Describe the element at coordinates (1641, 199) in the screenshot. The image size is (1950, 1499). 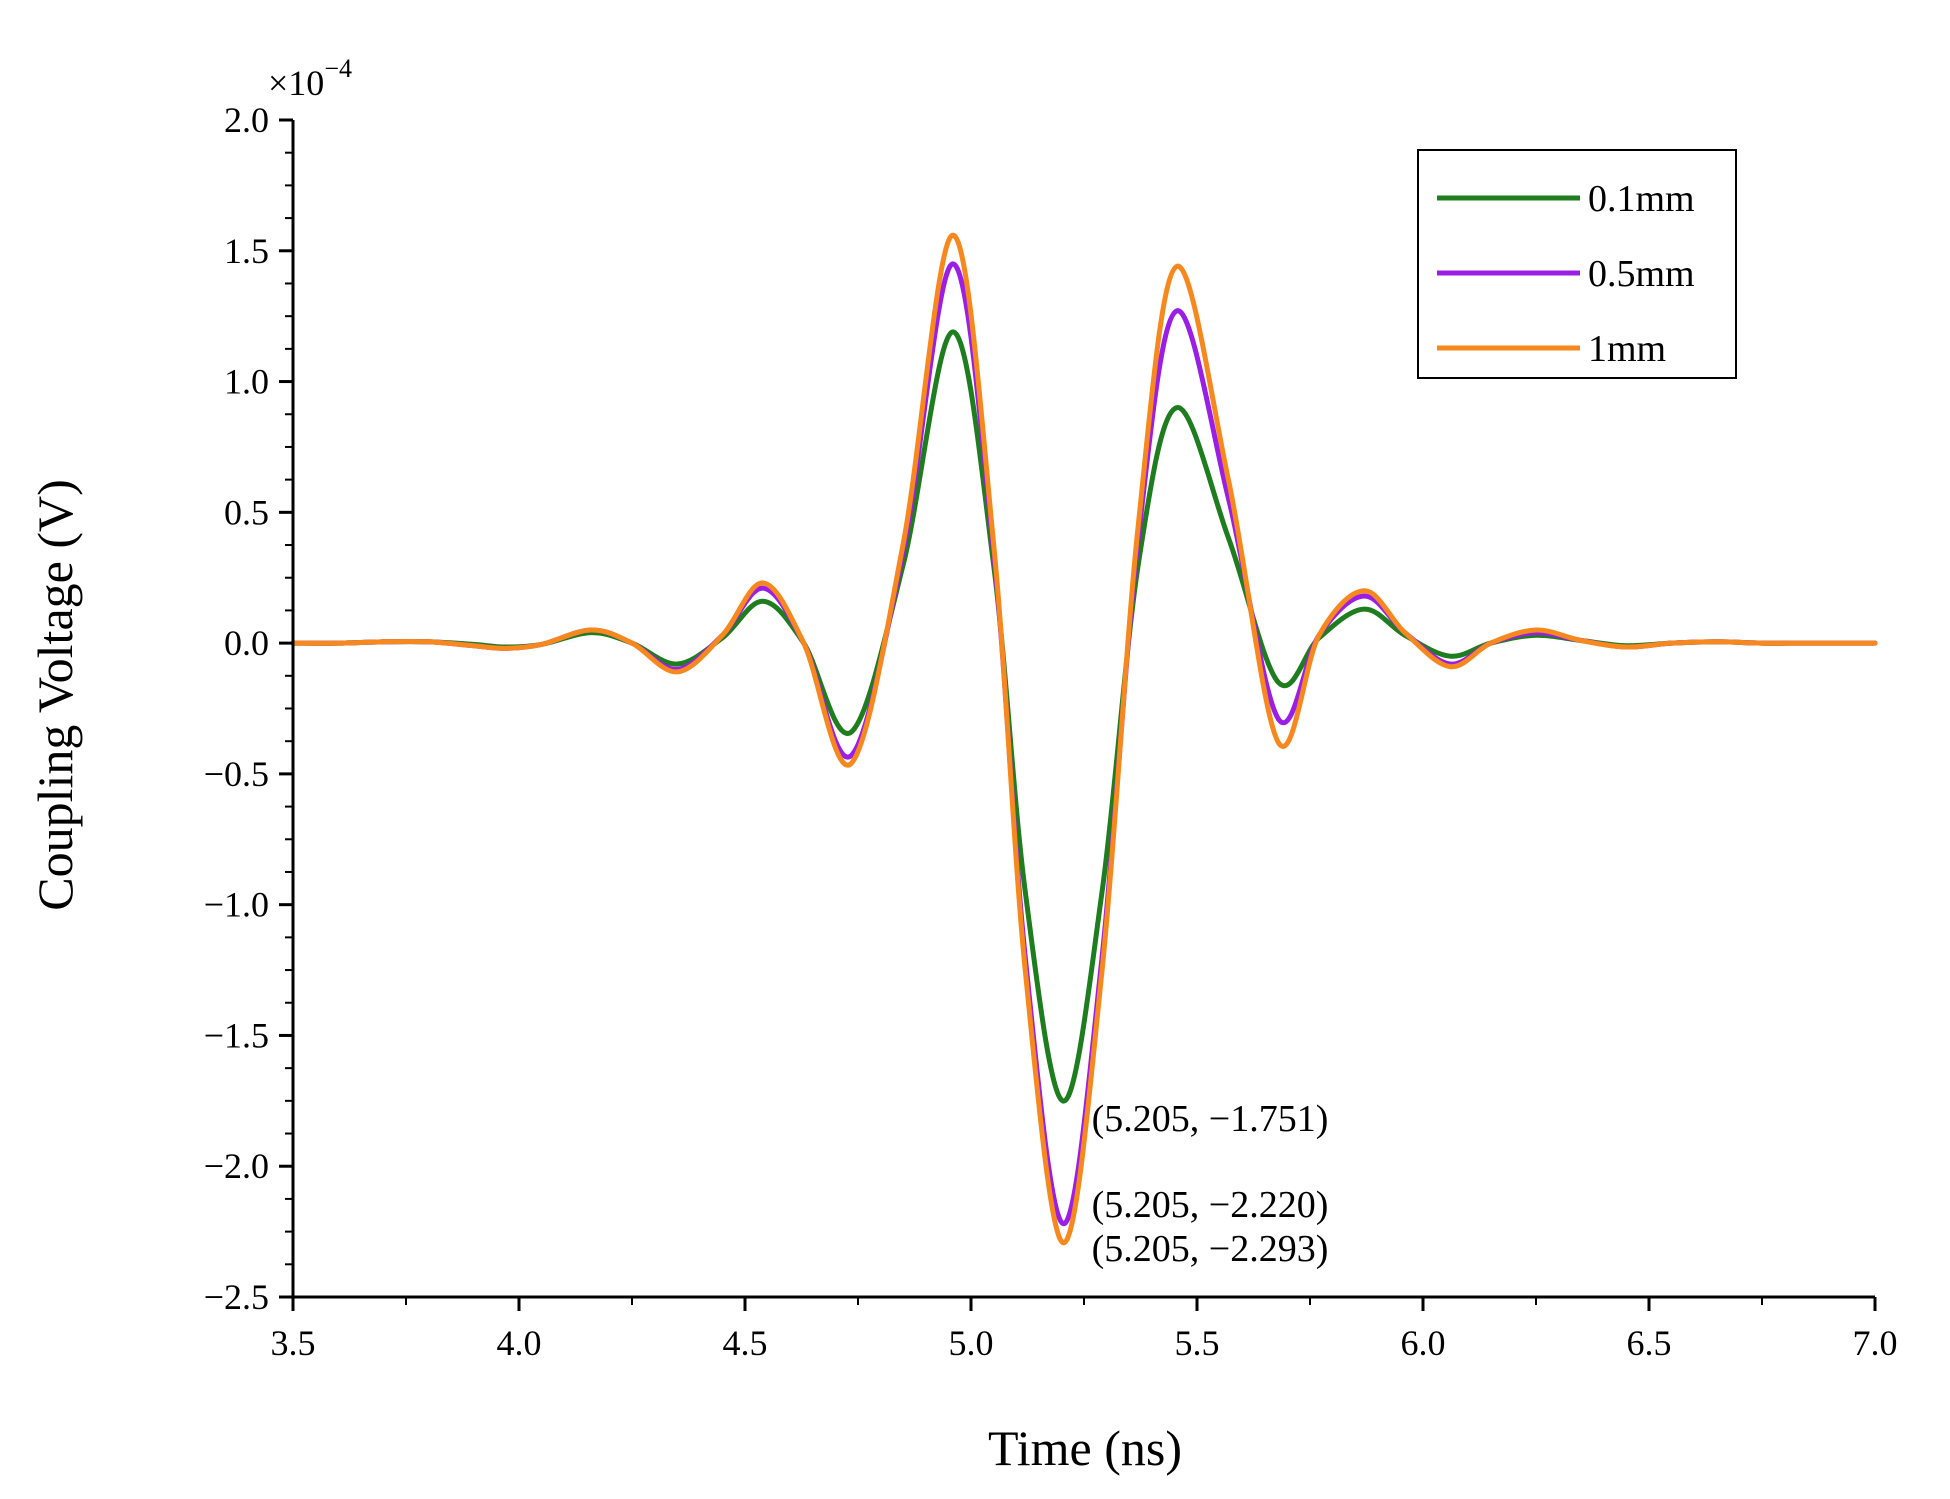
I see `legend-label-0.1mm: 0.1mm` at that location.